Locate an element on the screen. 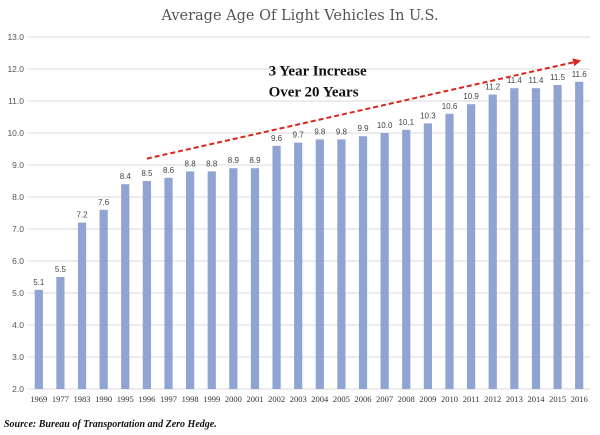 The width and height of the screenshot is (600, 435). x-tick-label: 2003 is located at coordinates (298, 399).